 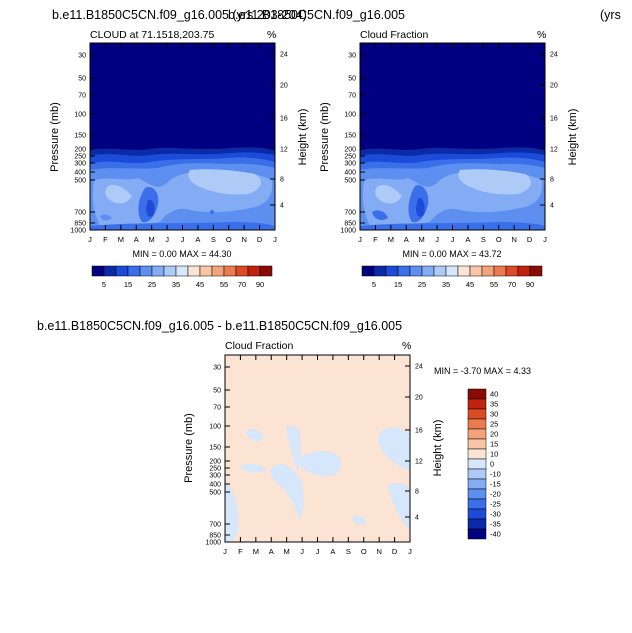 I want to click on colorbar-label: 15, so click(x=128, y=284).